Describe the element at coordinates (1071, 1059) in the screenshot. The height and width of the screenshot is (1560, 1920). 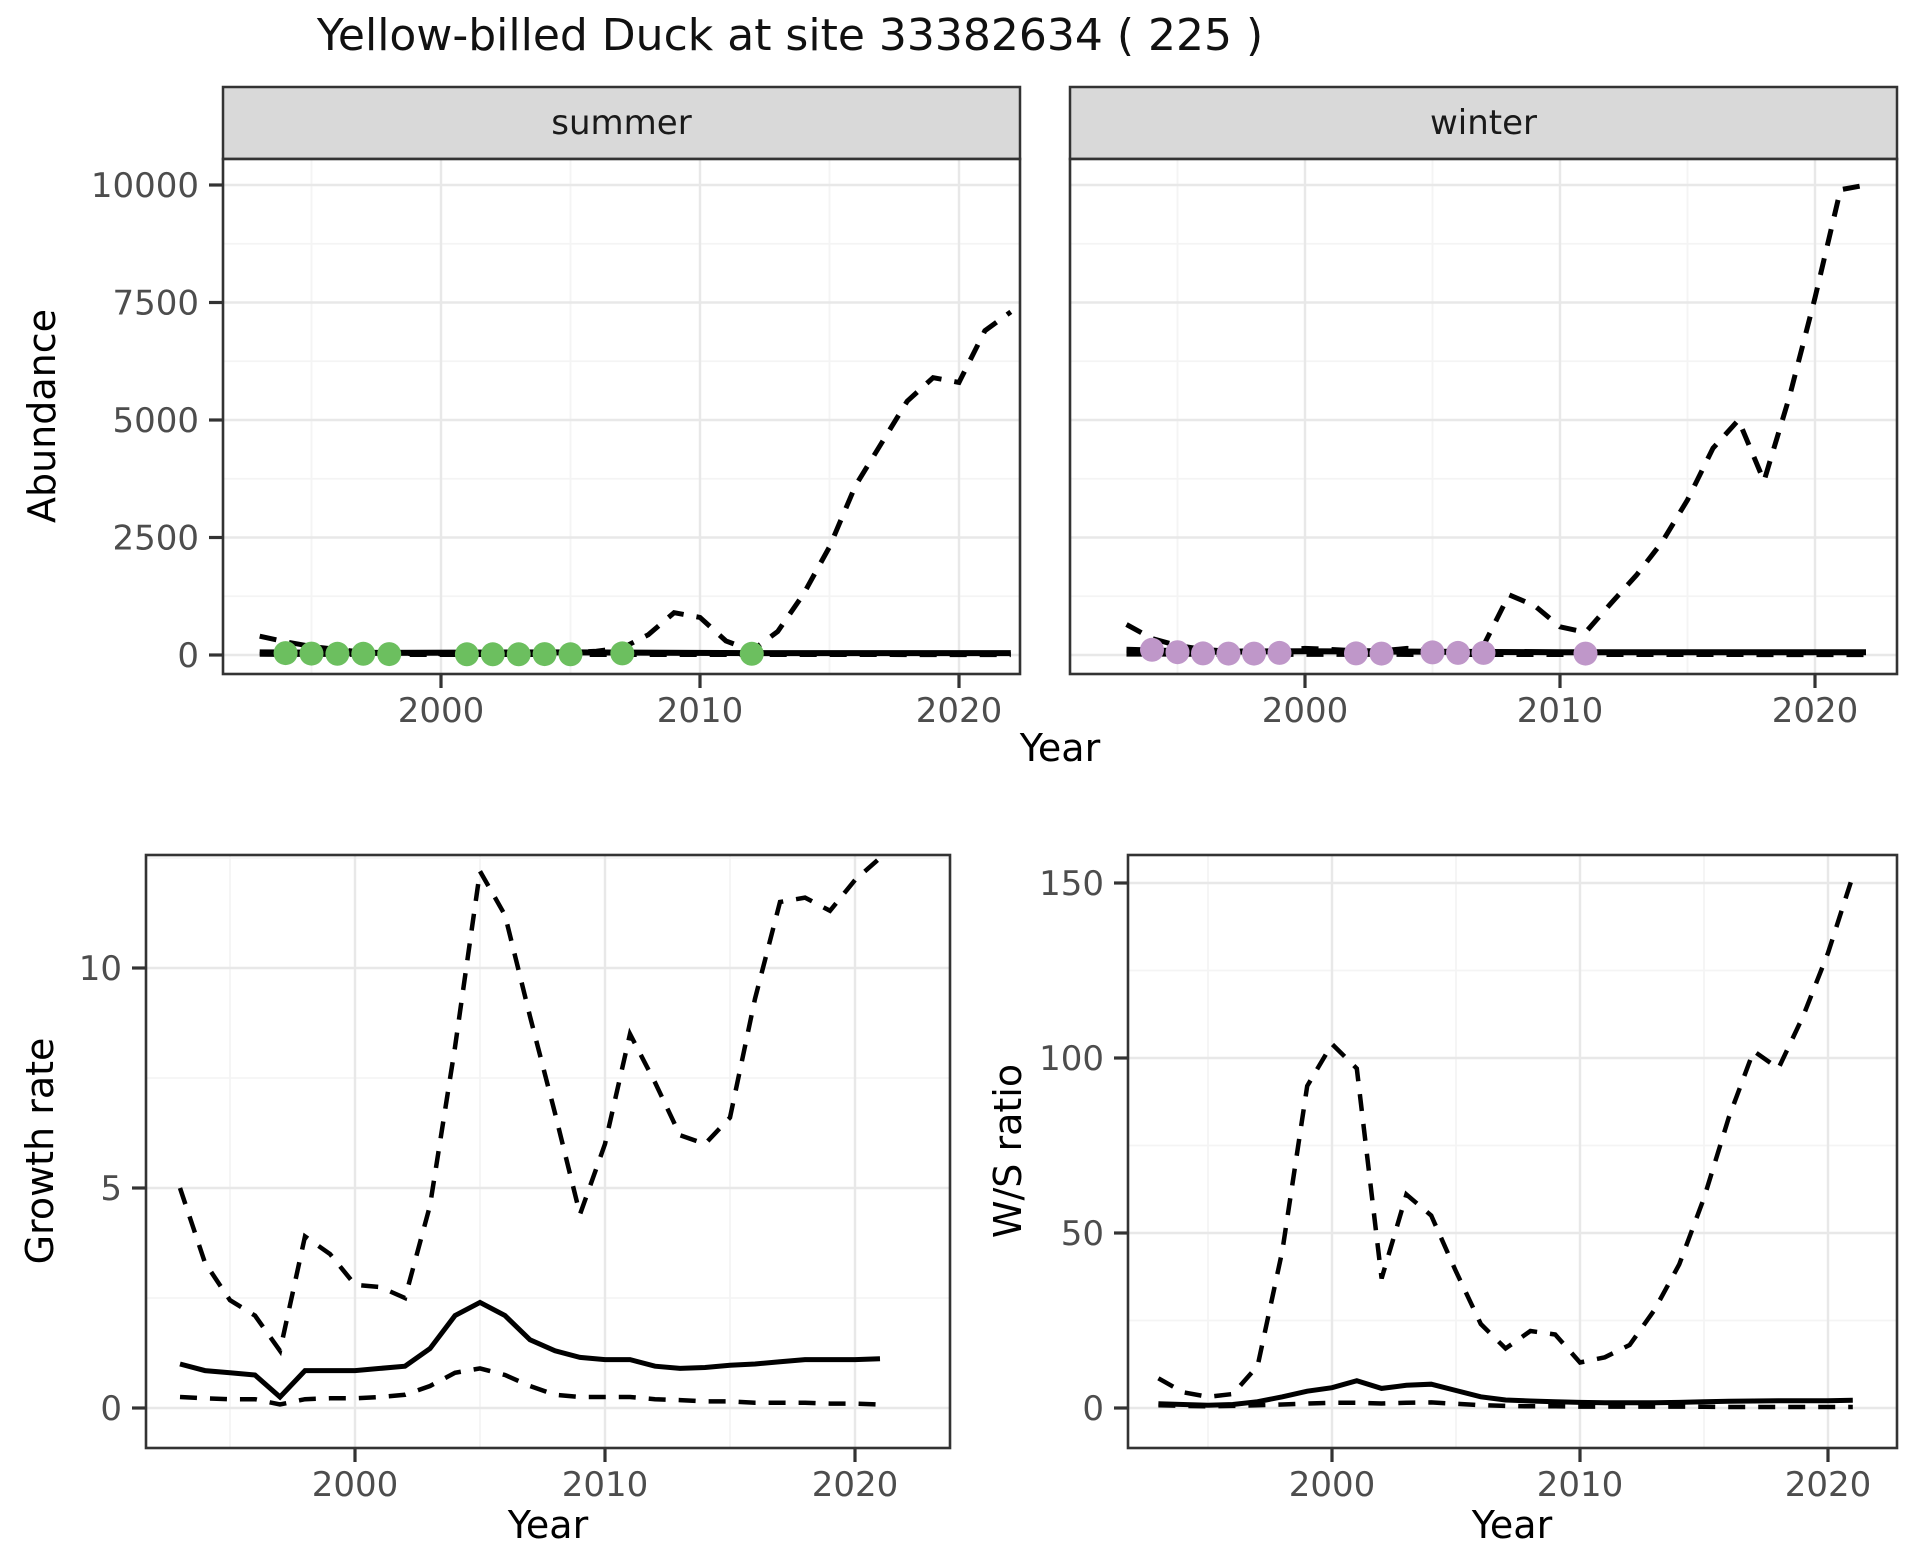
I see `y-tick-label: 100` at that location.